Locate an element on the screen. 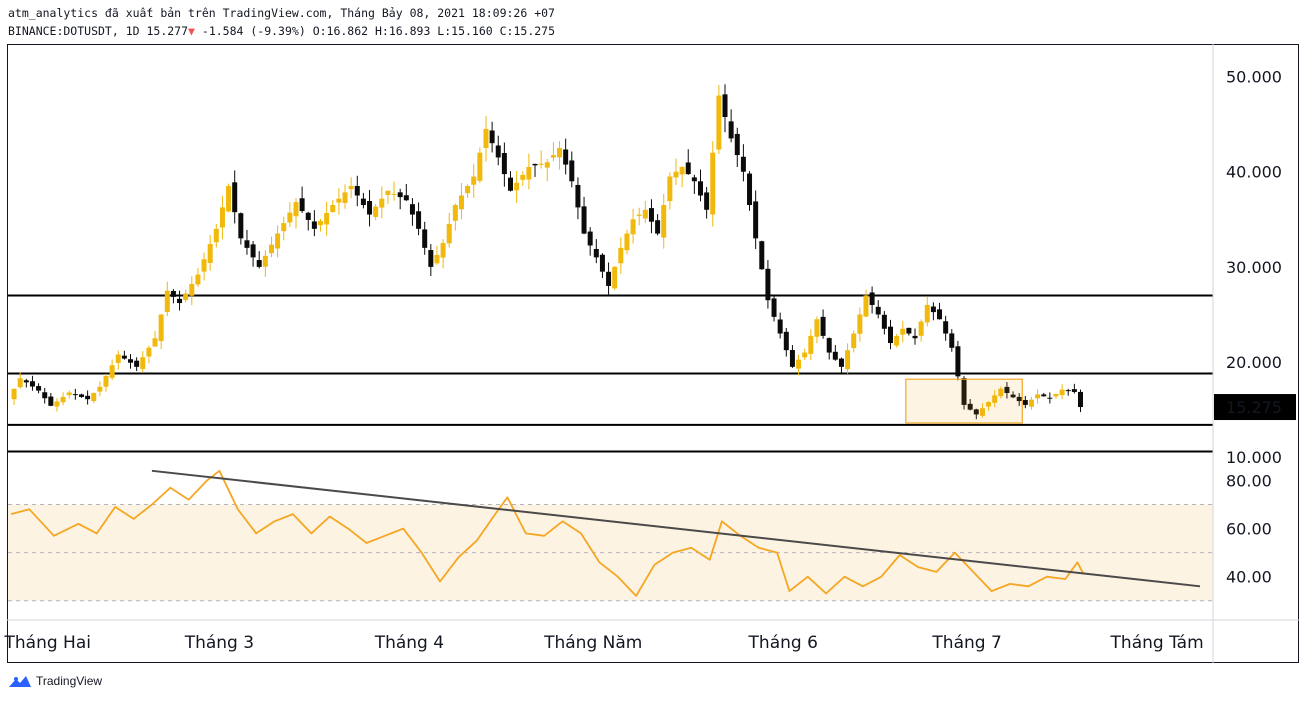 The height and width of the screenshot is (701, 1308). time-axis-tick: Tháng 3 is located at coordinates (219, 643).